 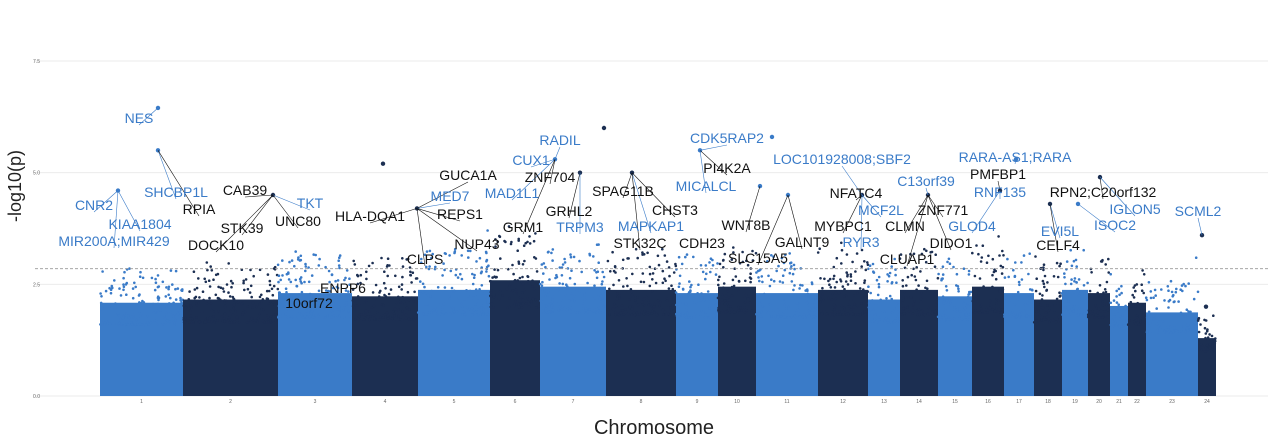 What do you see at coordinates (1119, 402) in the screenshot?
I see `x-tick-label: 21` at bounding box center [1119, 402].